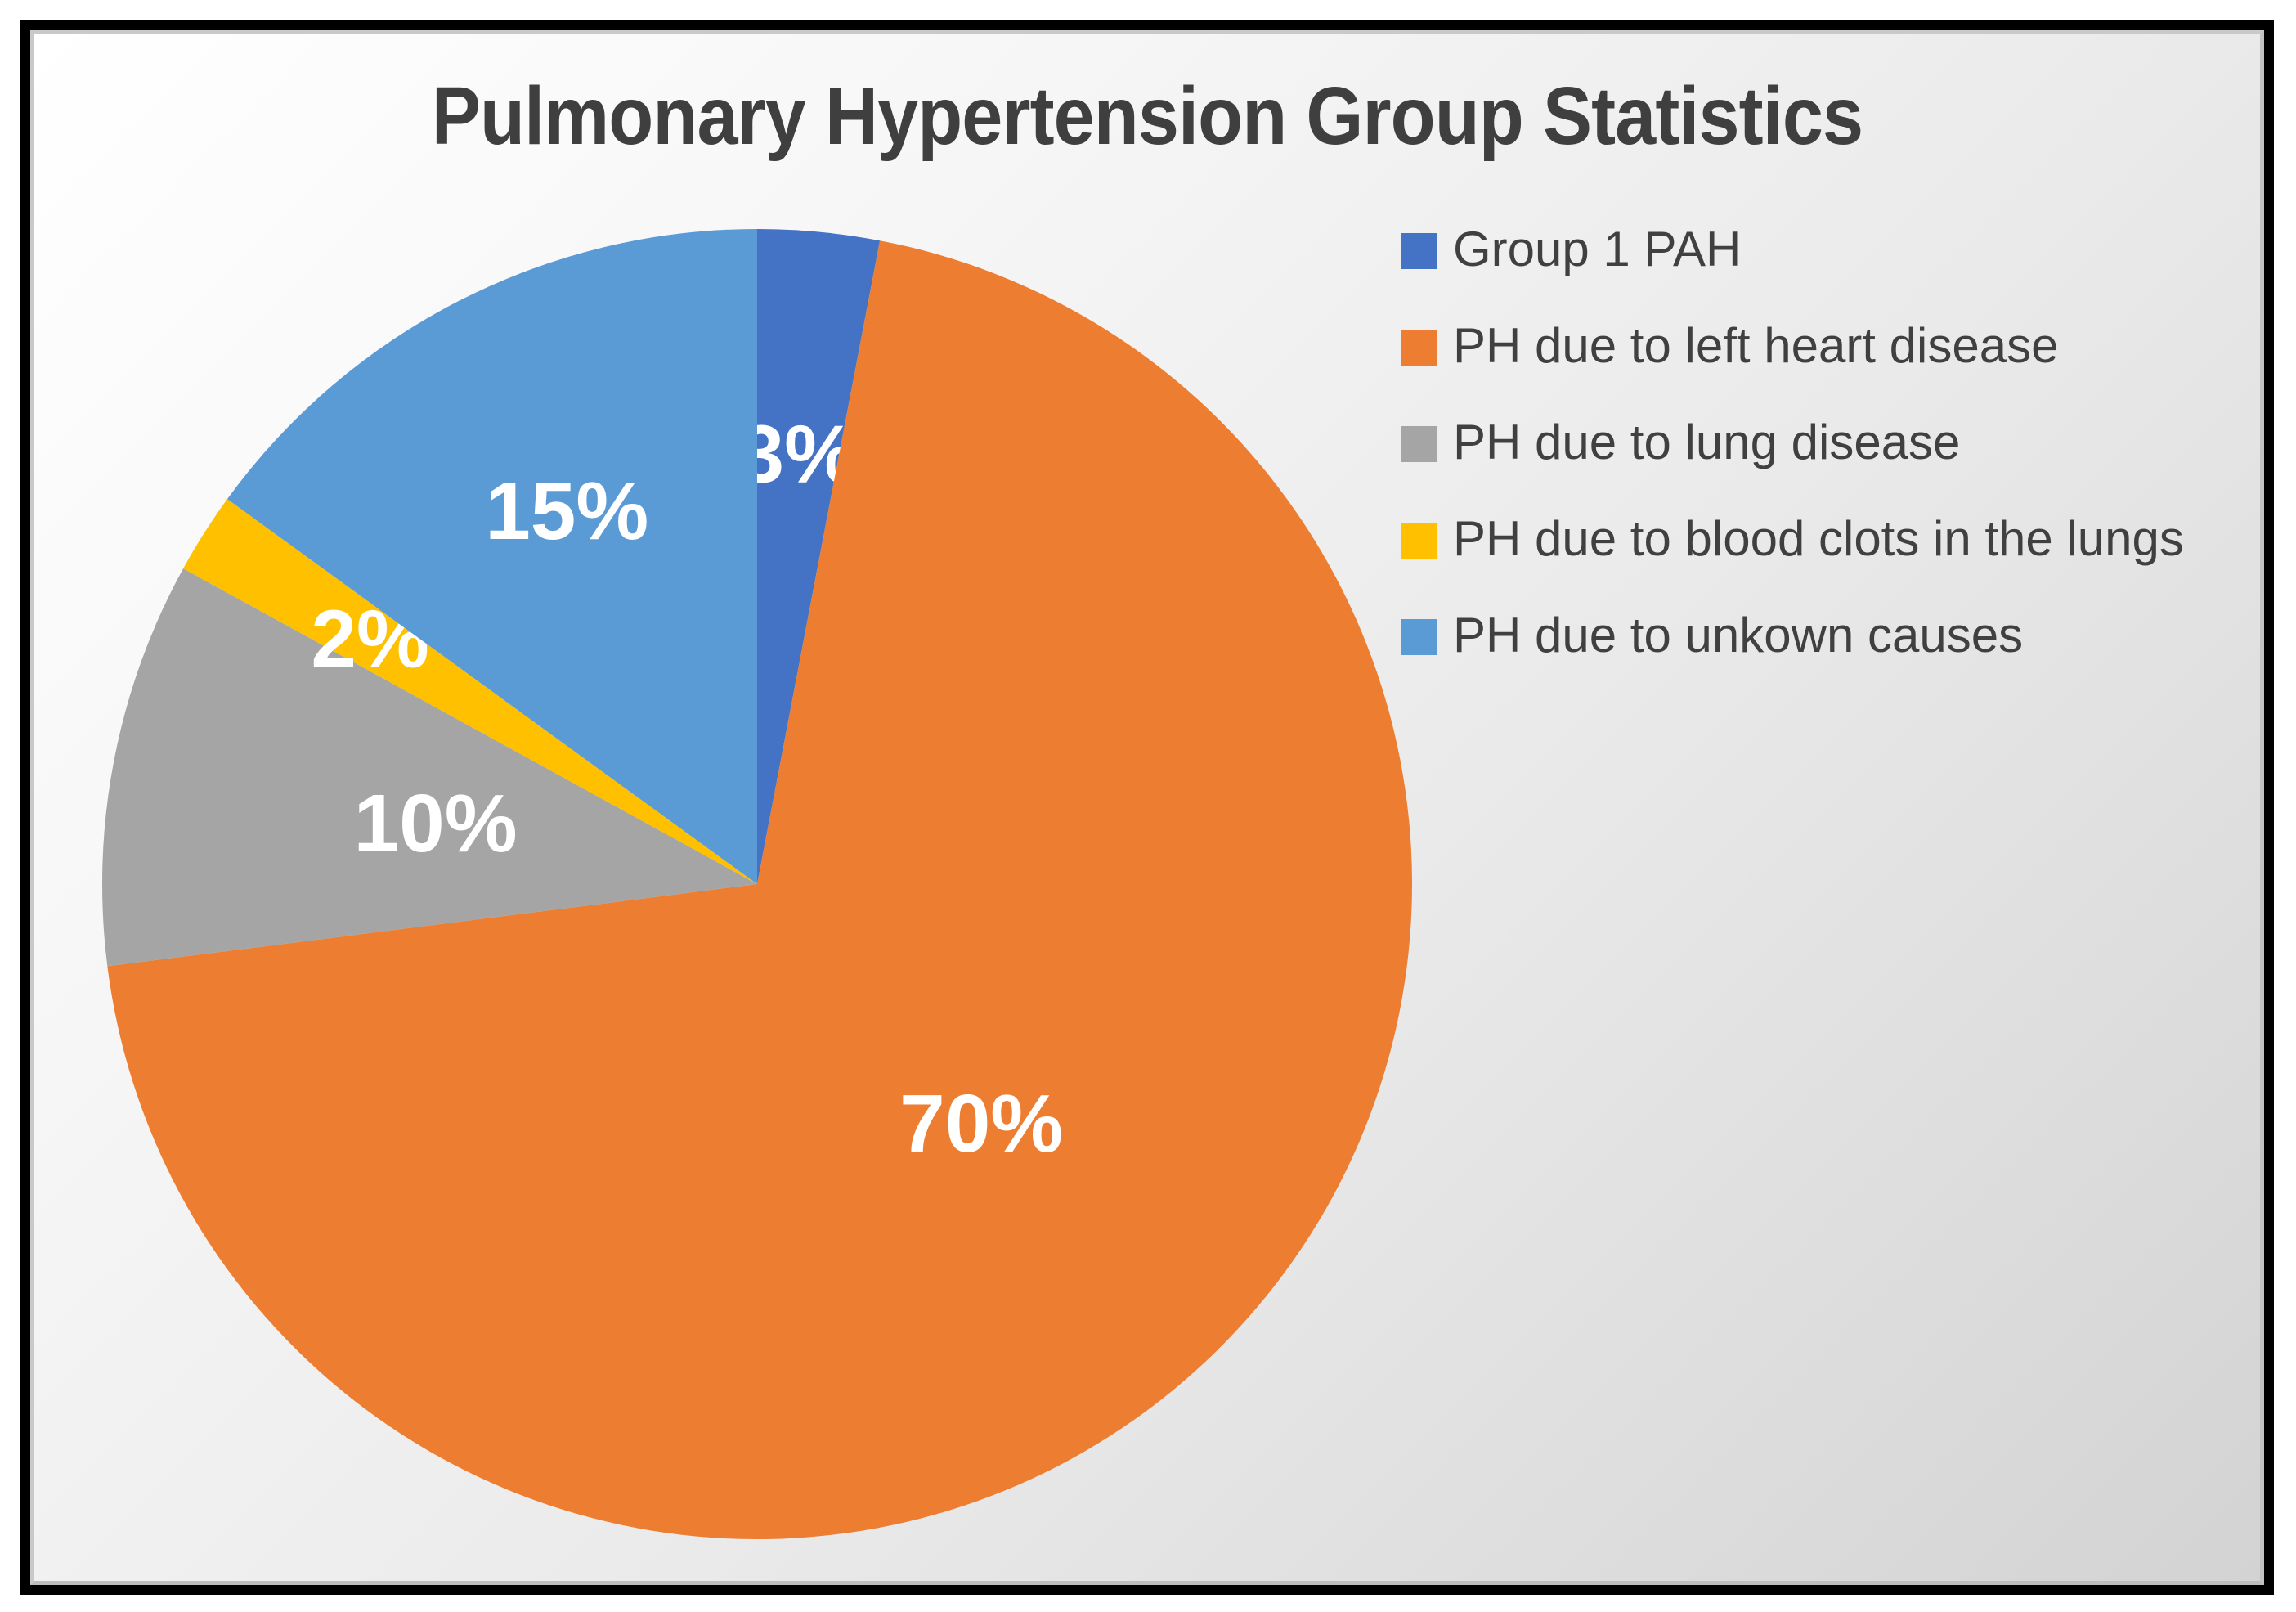 This screenshot has height=1612, width=2296. I want to click on pie-slice-label-2: 70%, so click(981, 1124).